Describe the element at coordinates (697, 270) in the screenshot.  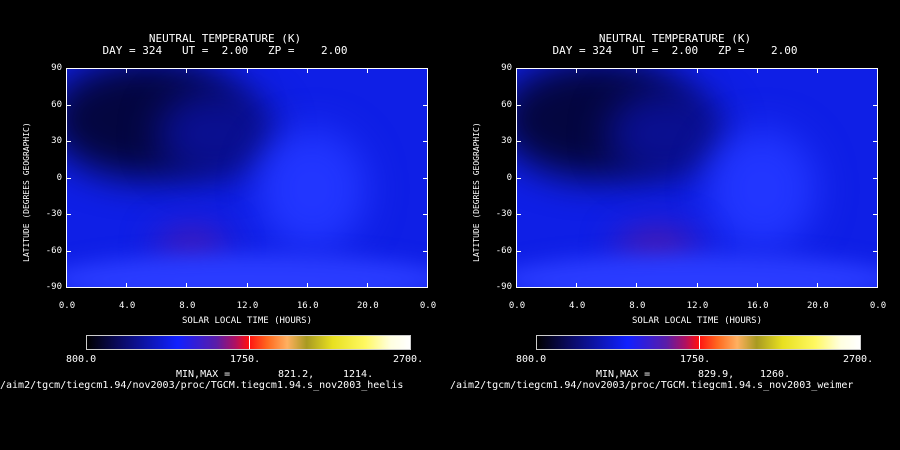
I see `south-pole-band` at that location.